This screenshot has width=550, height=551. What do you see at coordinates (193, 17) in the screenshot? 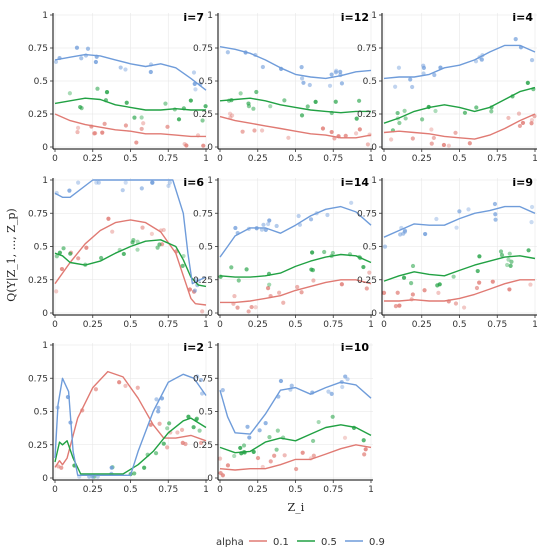
I see `panel-title: i=7` at bounding box center [193, 17].